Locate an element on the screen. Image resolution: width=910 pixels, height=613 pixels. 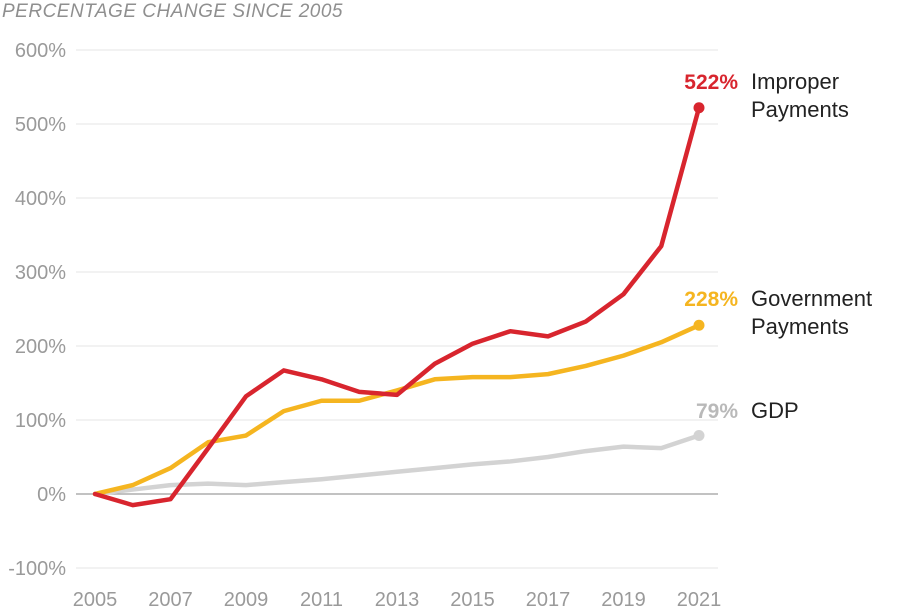
y-tick-label: 400% is located at coordinates (40, 199).